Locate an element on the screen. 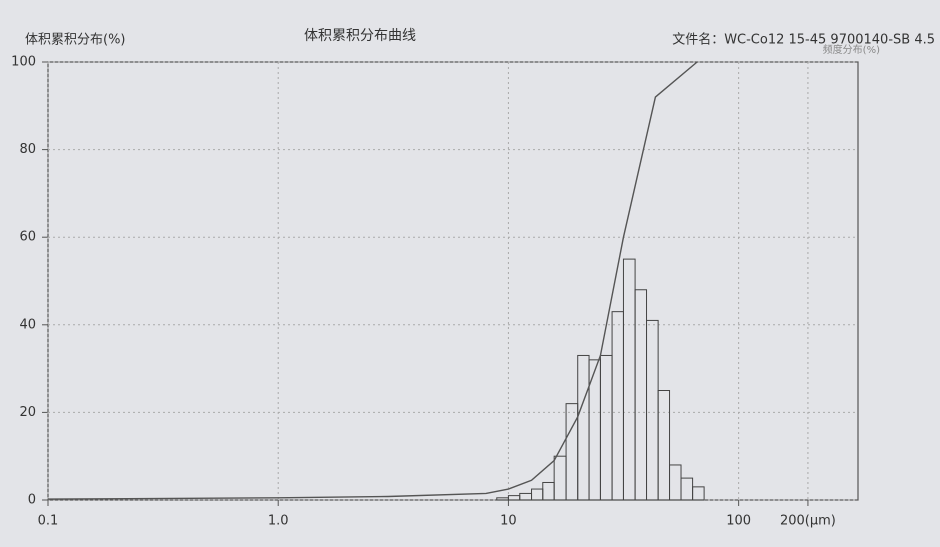 This screenshot has height=547, width=940. x-tick-label: 200(μm) is located at coordinates (808, 521).